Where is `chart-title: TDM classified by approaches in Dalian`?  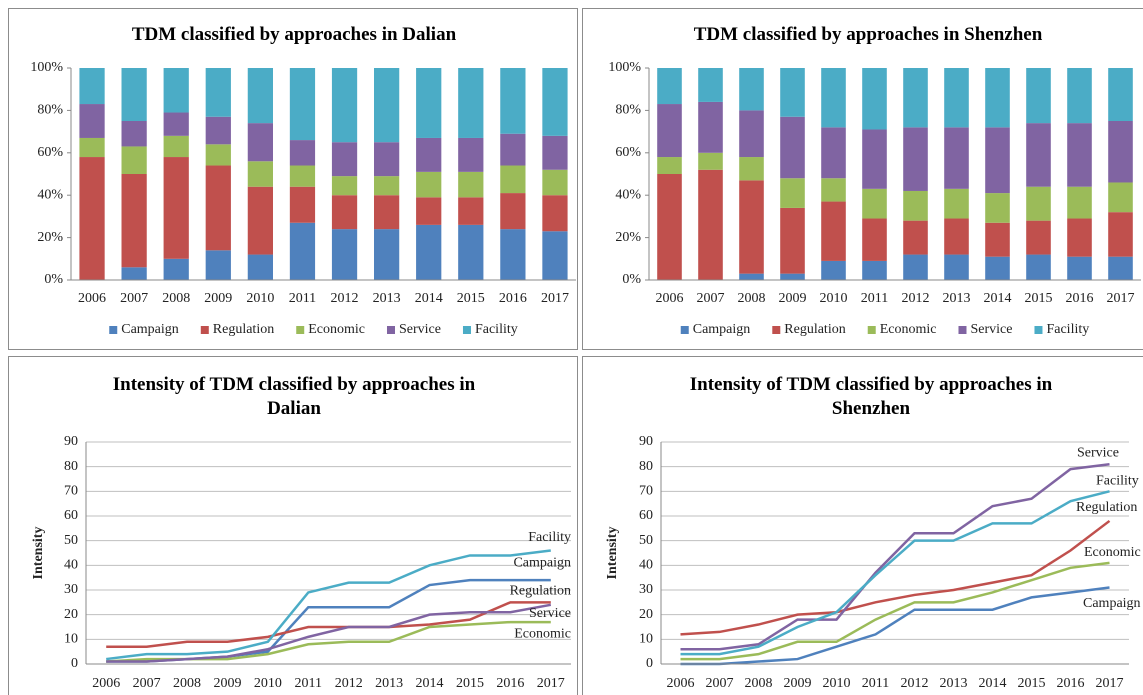
chart-title: TDM classified by approaches in Dalian is located at coordinates (294, 34).